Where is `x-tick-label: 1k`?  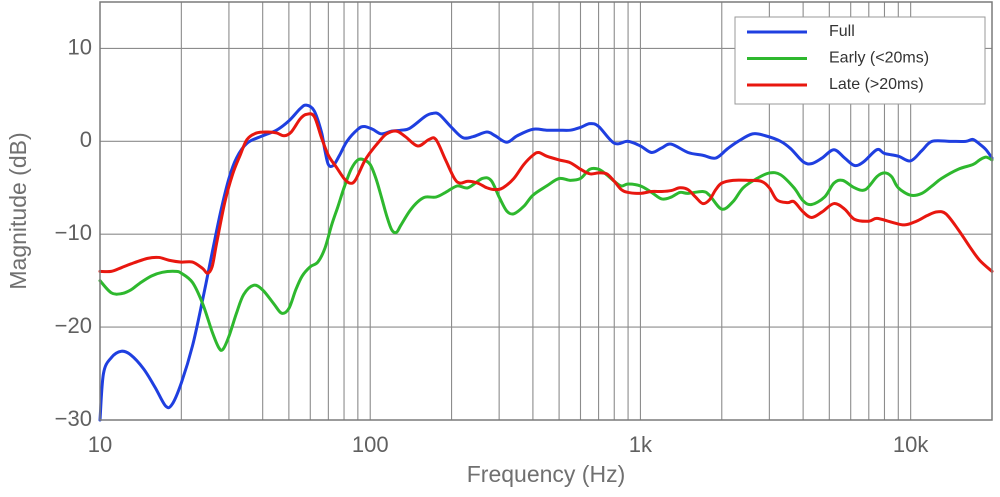
x-tick-label: 1k is located at coordinates (641, 444).